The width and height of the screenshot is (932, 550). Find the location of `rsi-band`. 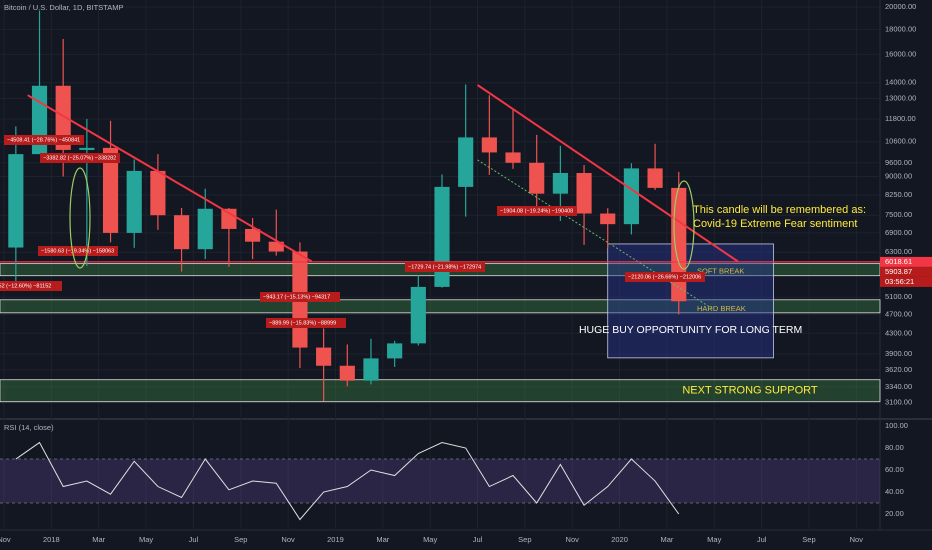

rsi-band is located at coordinates (440, 481).